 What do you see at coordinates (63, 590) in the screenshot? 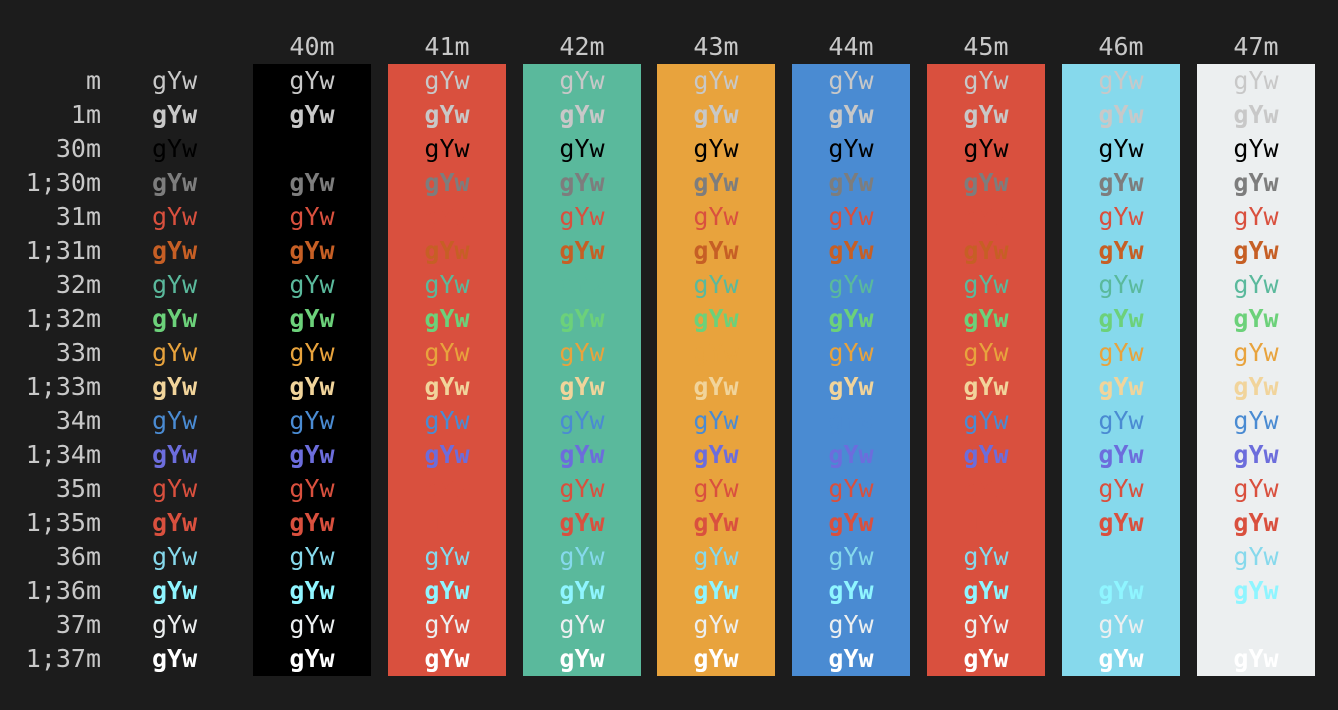
I see `row-label: 1;36m` at bounding box center [63, 590].